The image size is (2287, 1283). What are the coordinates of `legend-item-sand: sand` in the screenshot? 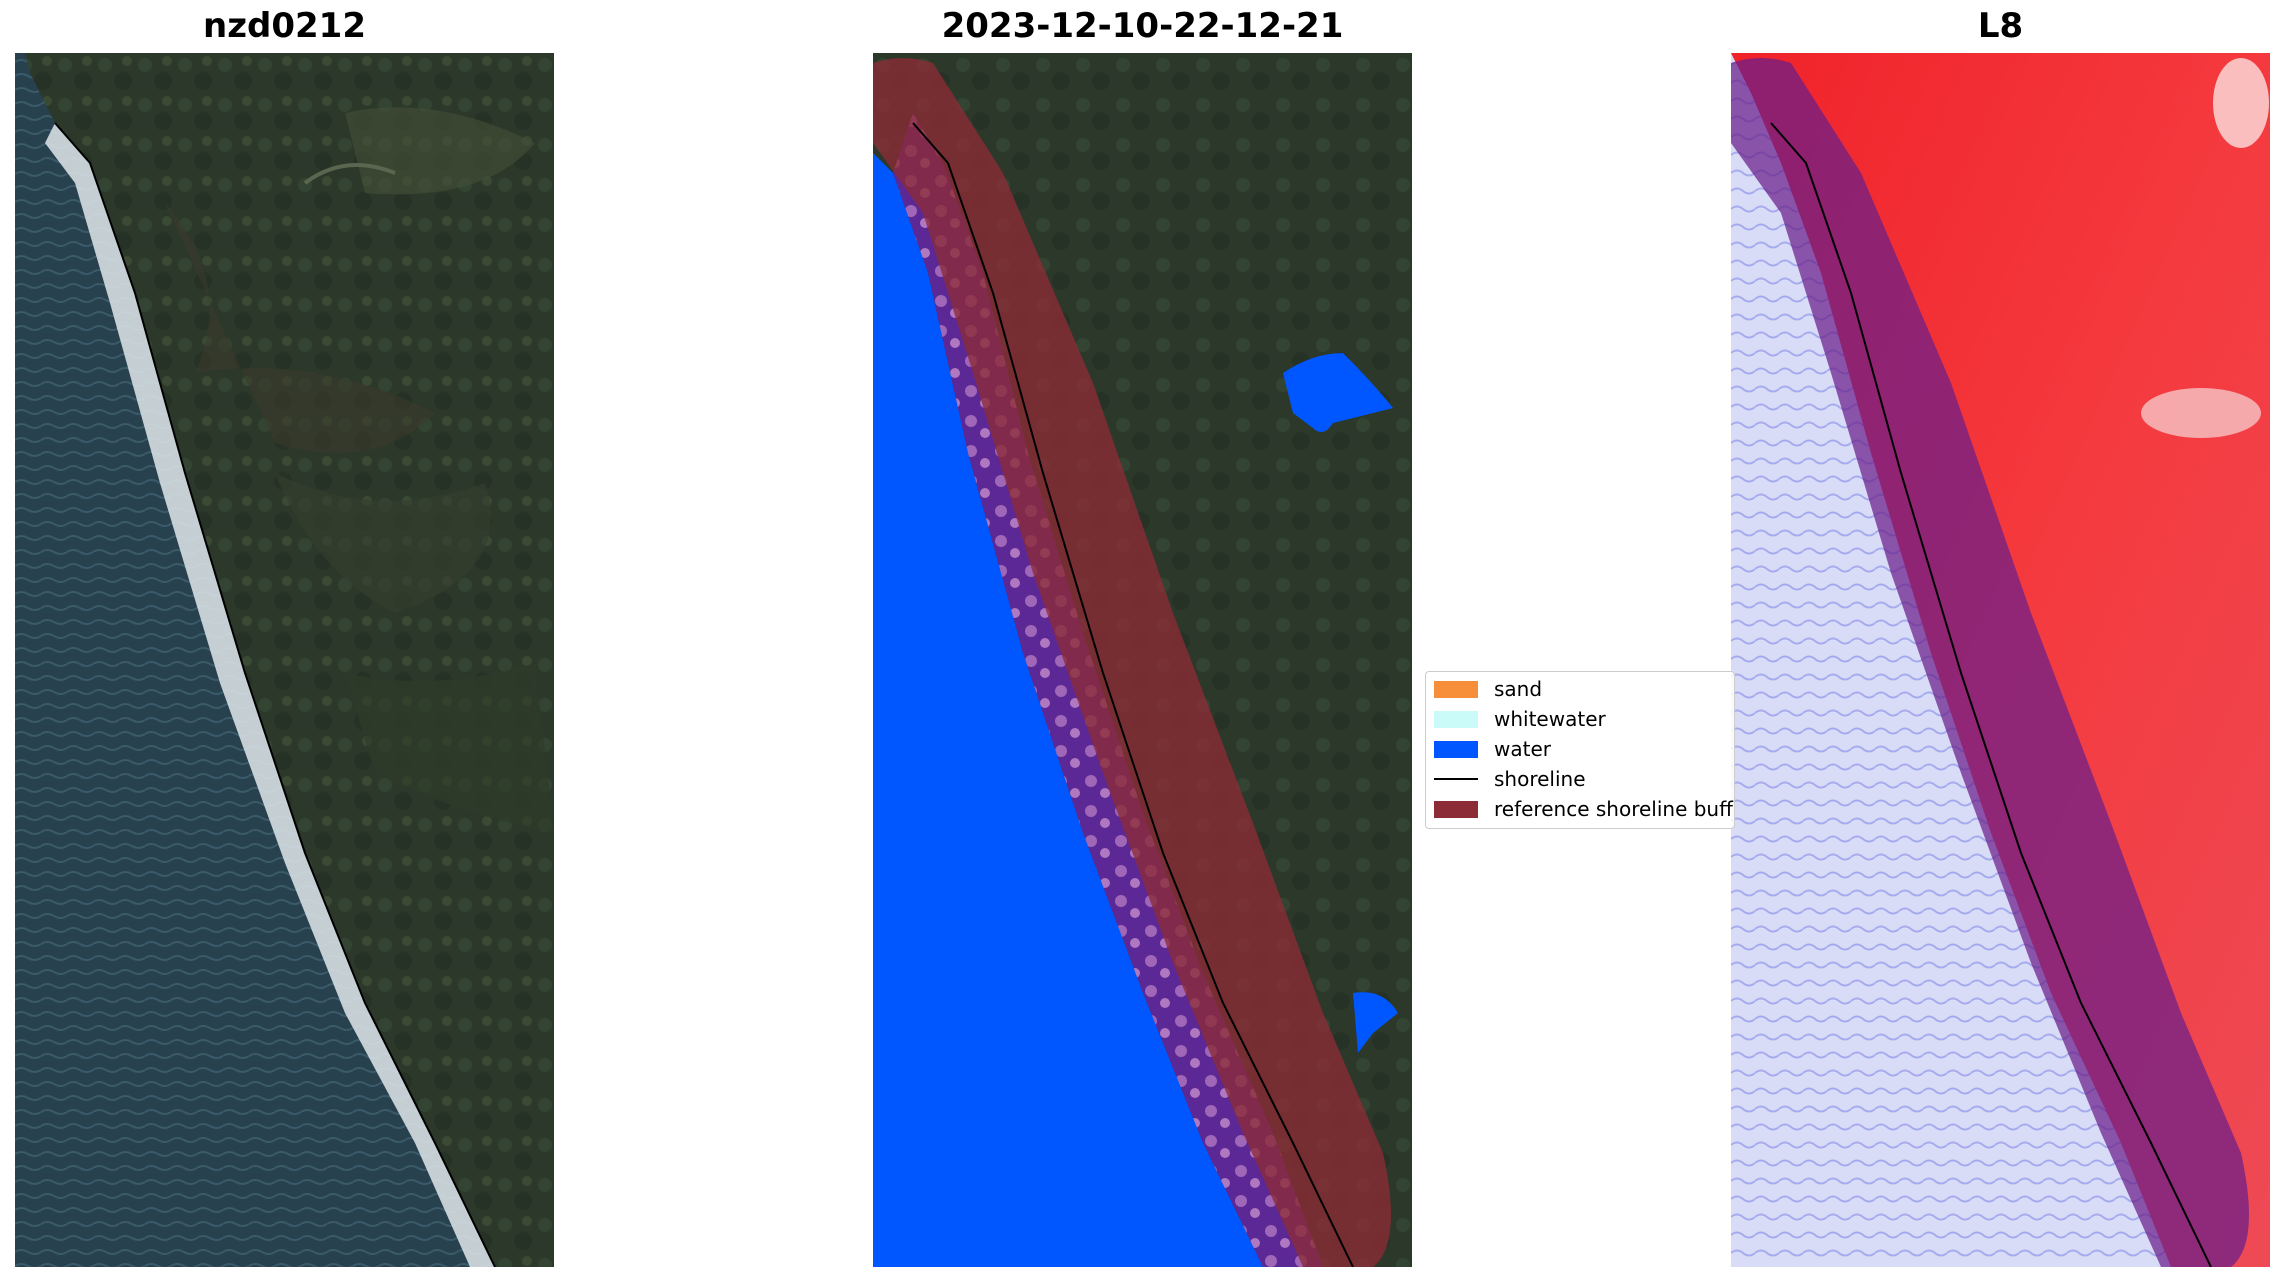 It's located at (1488, 689).